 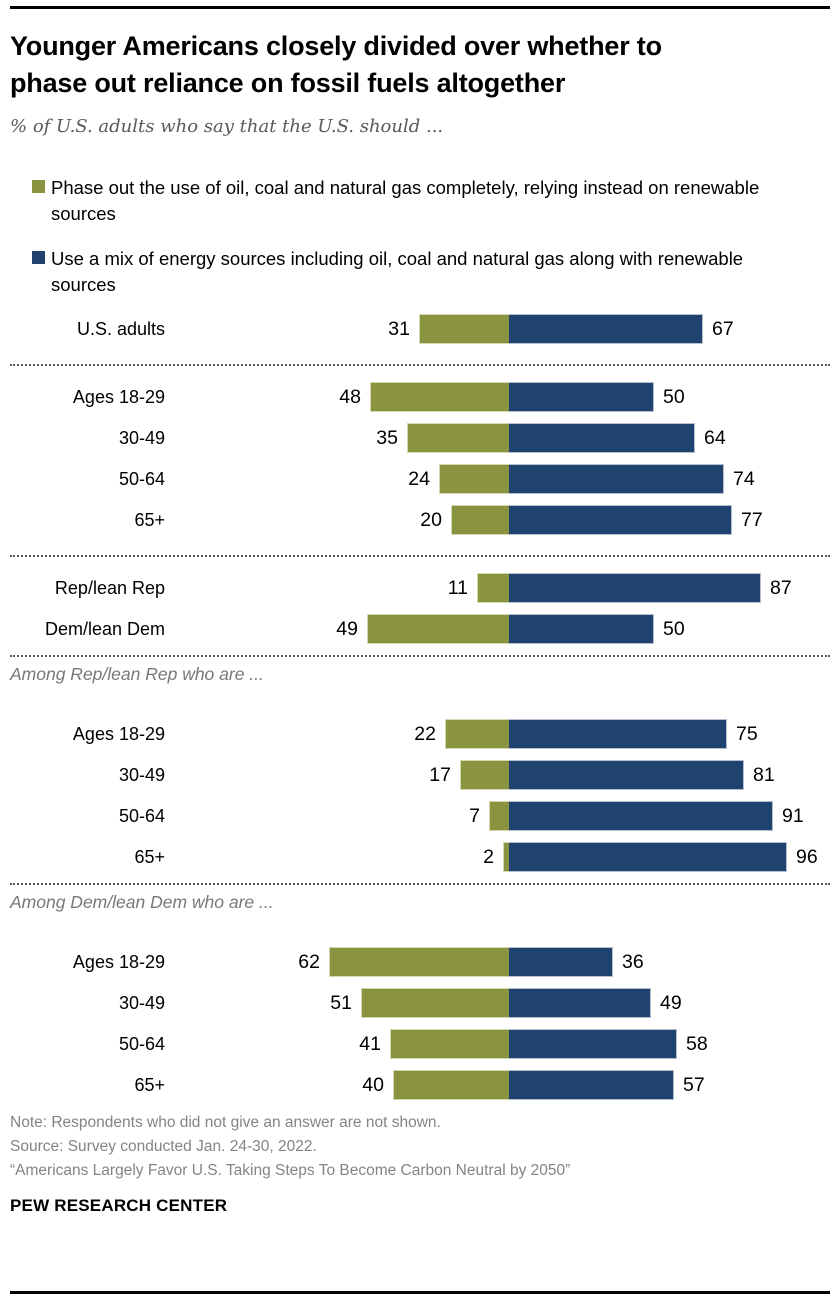 I want to click on bar-row-group: Ages 18-29 22 75 30-49 17 81 50-64 7 91 65+ 2 96, so click(x=420, y=795).